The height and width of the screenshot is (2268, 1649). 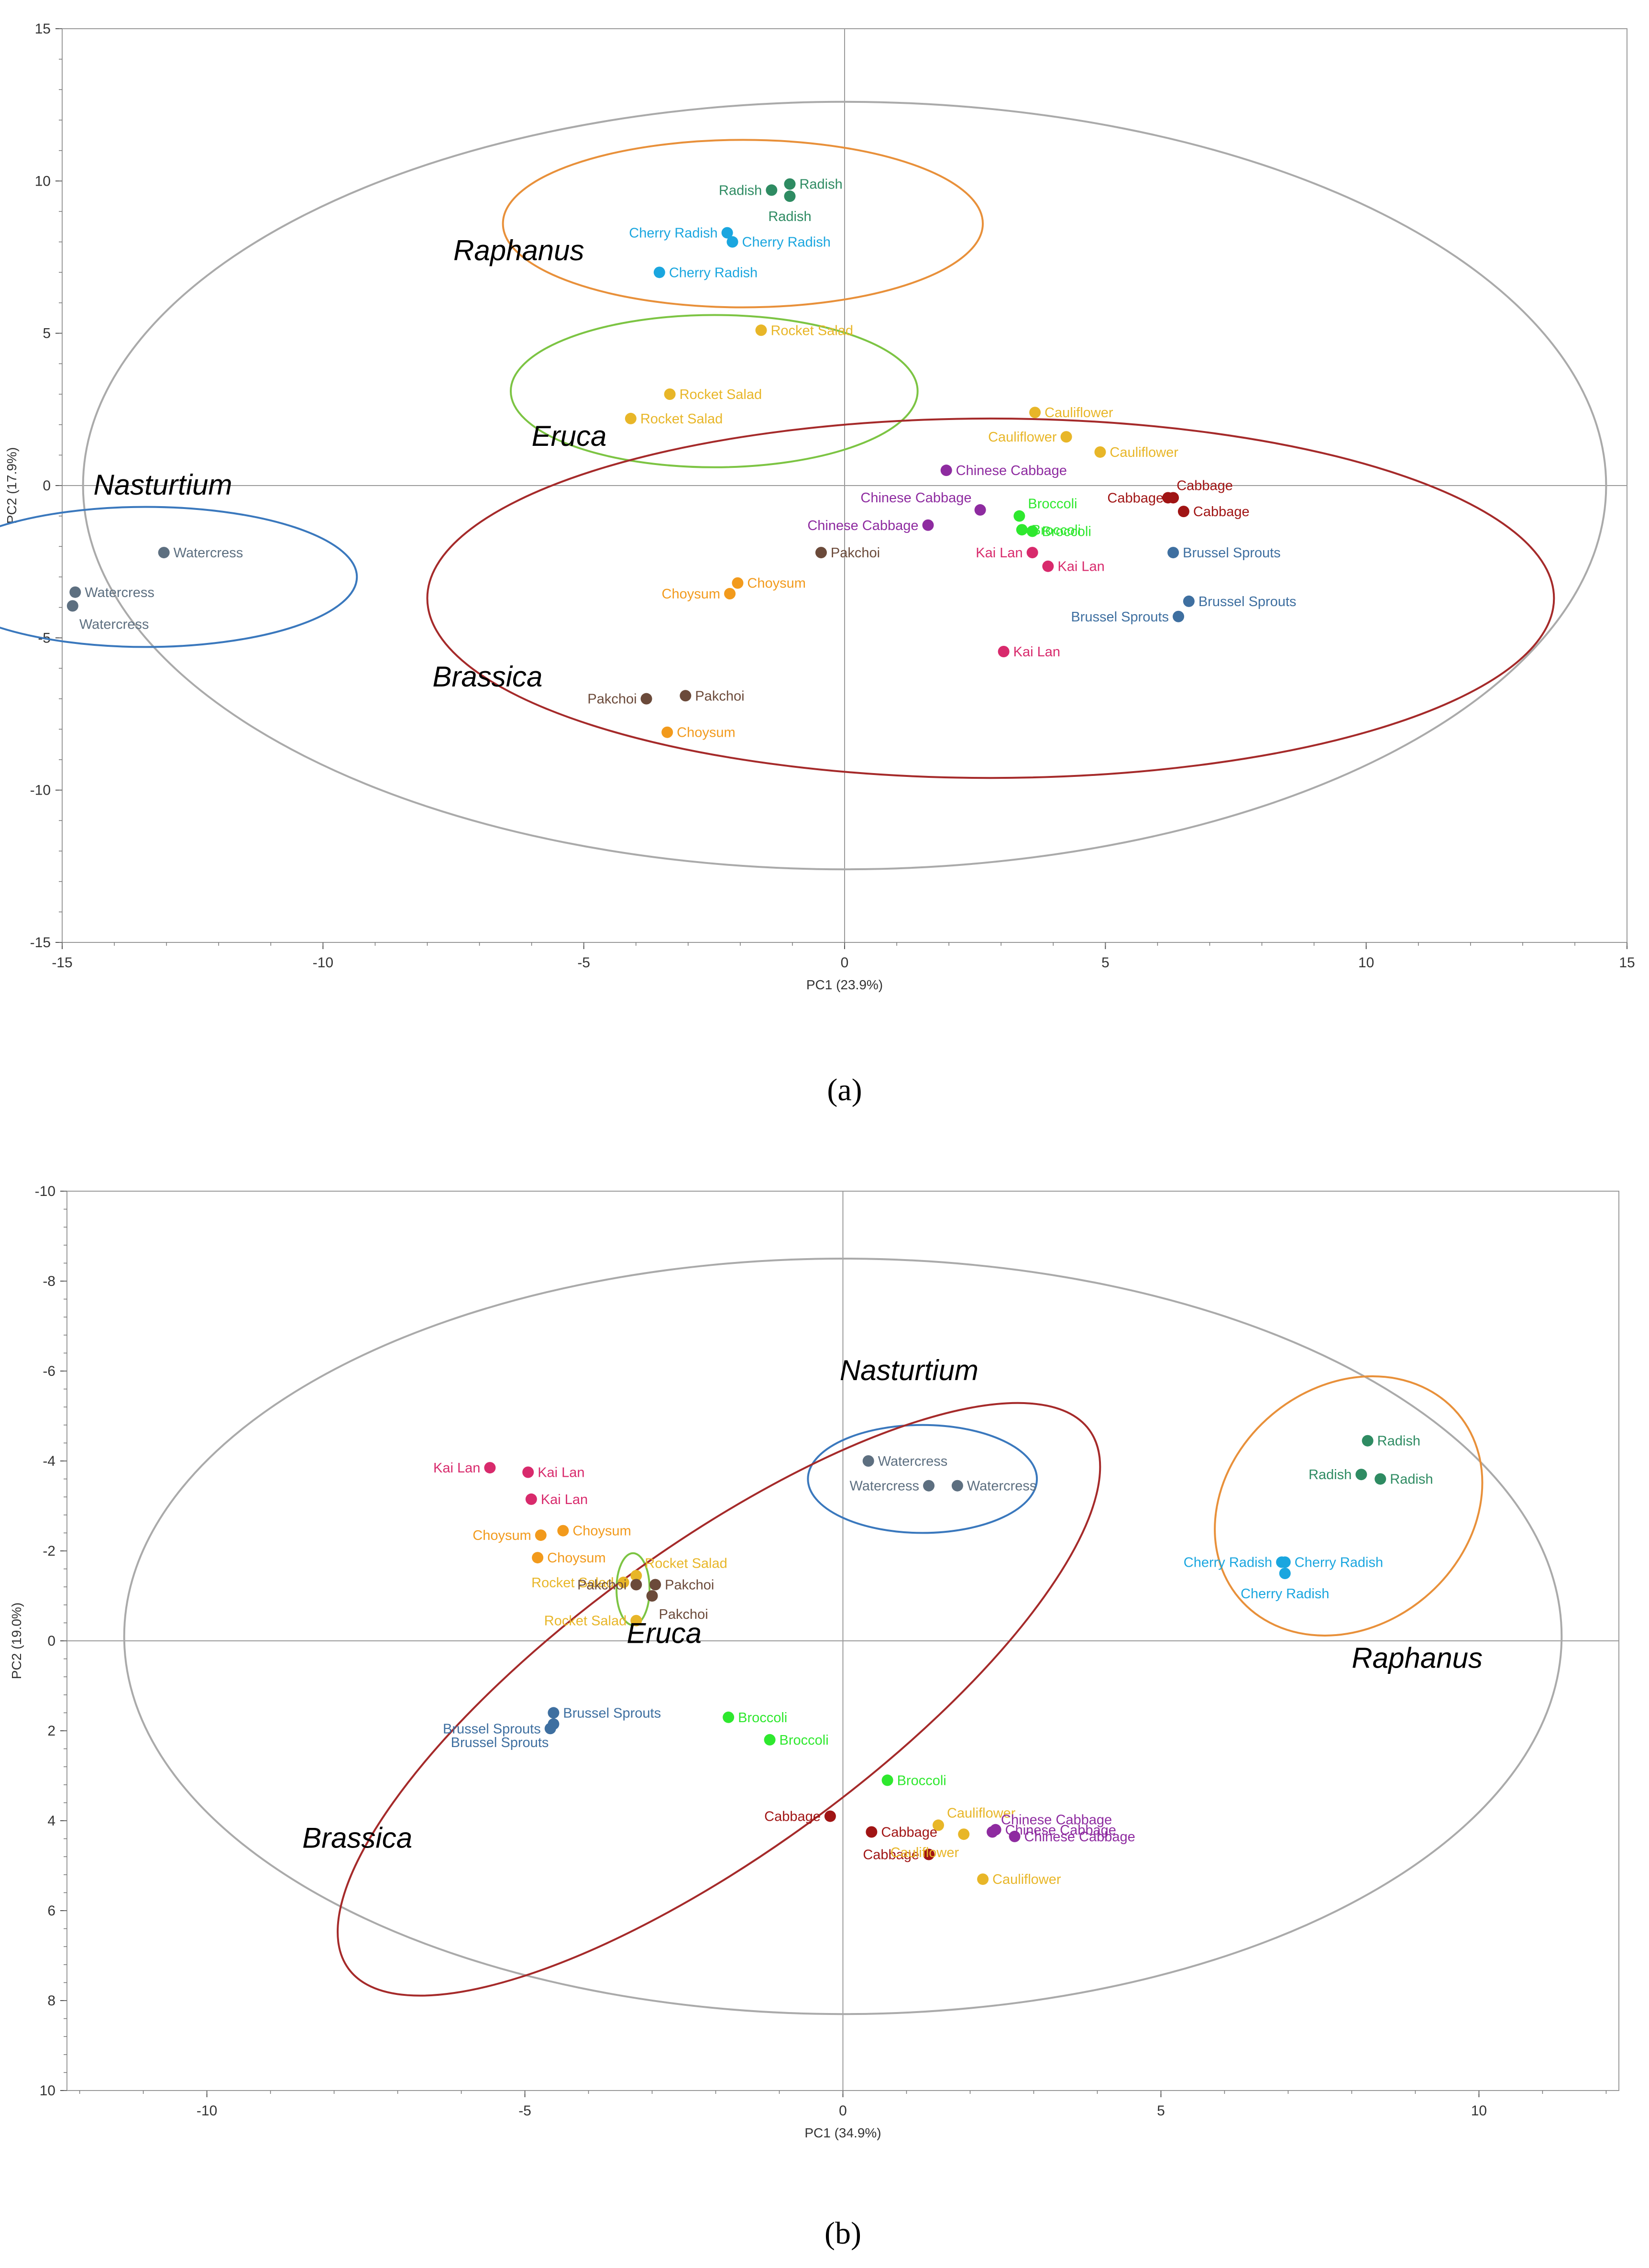 What do you see at coordinates (49, 1461) in the screenshot?
I see `b-y-tick-label: -4` at bounding box center [49, 1461].